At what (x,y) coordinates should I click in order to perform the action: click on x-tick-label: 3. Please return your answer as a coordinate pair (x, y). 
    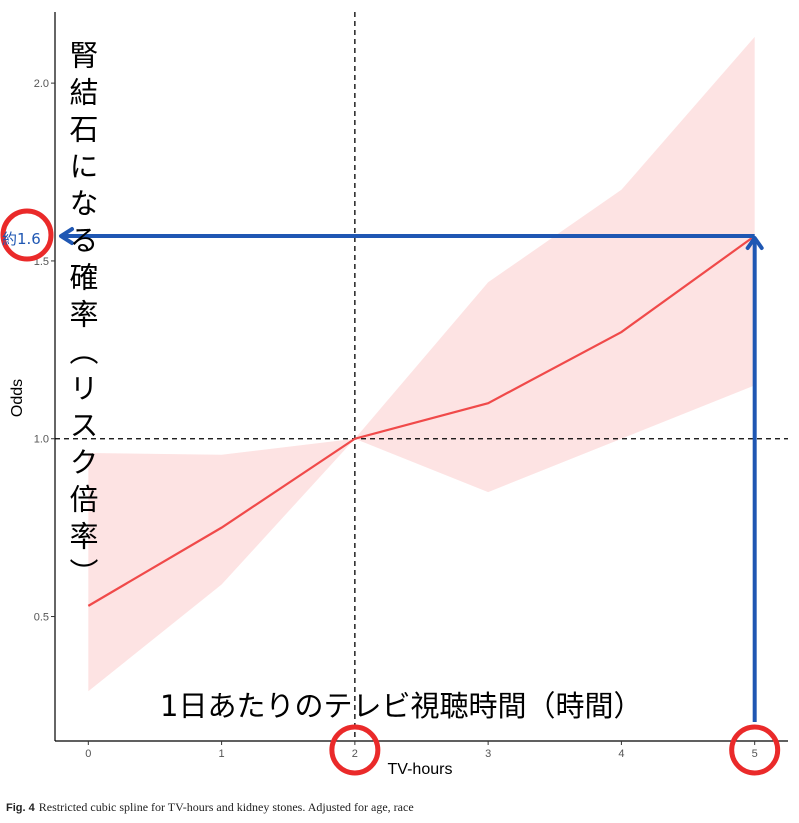
    Looking at the image, I should click on (488, 754).